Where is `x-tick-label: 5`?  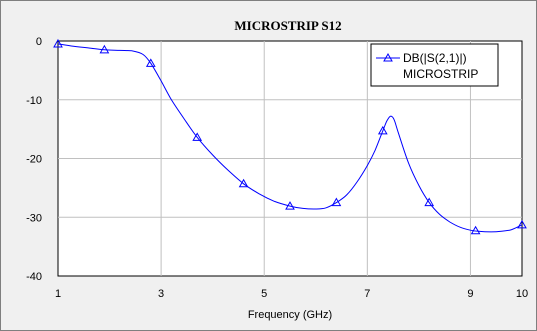
x-tick-label: 5 is located at coordinates (264, 294).